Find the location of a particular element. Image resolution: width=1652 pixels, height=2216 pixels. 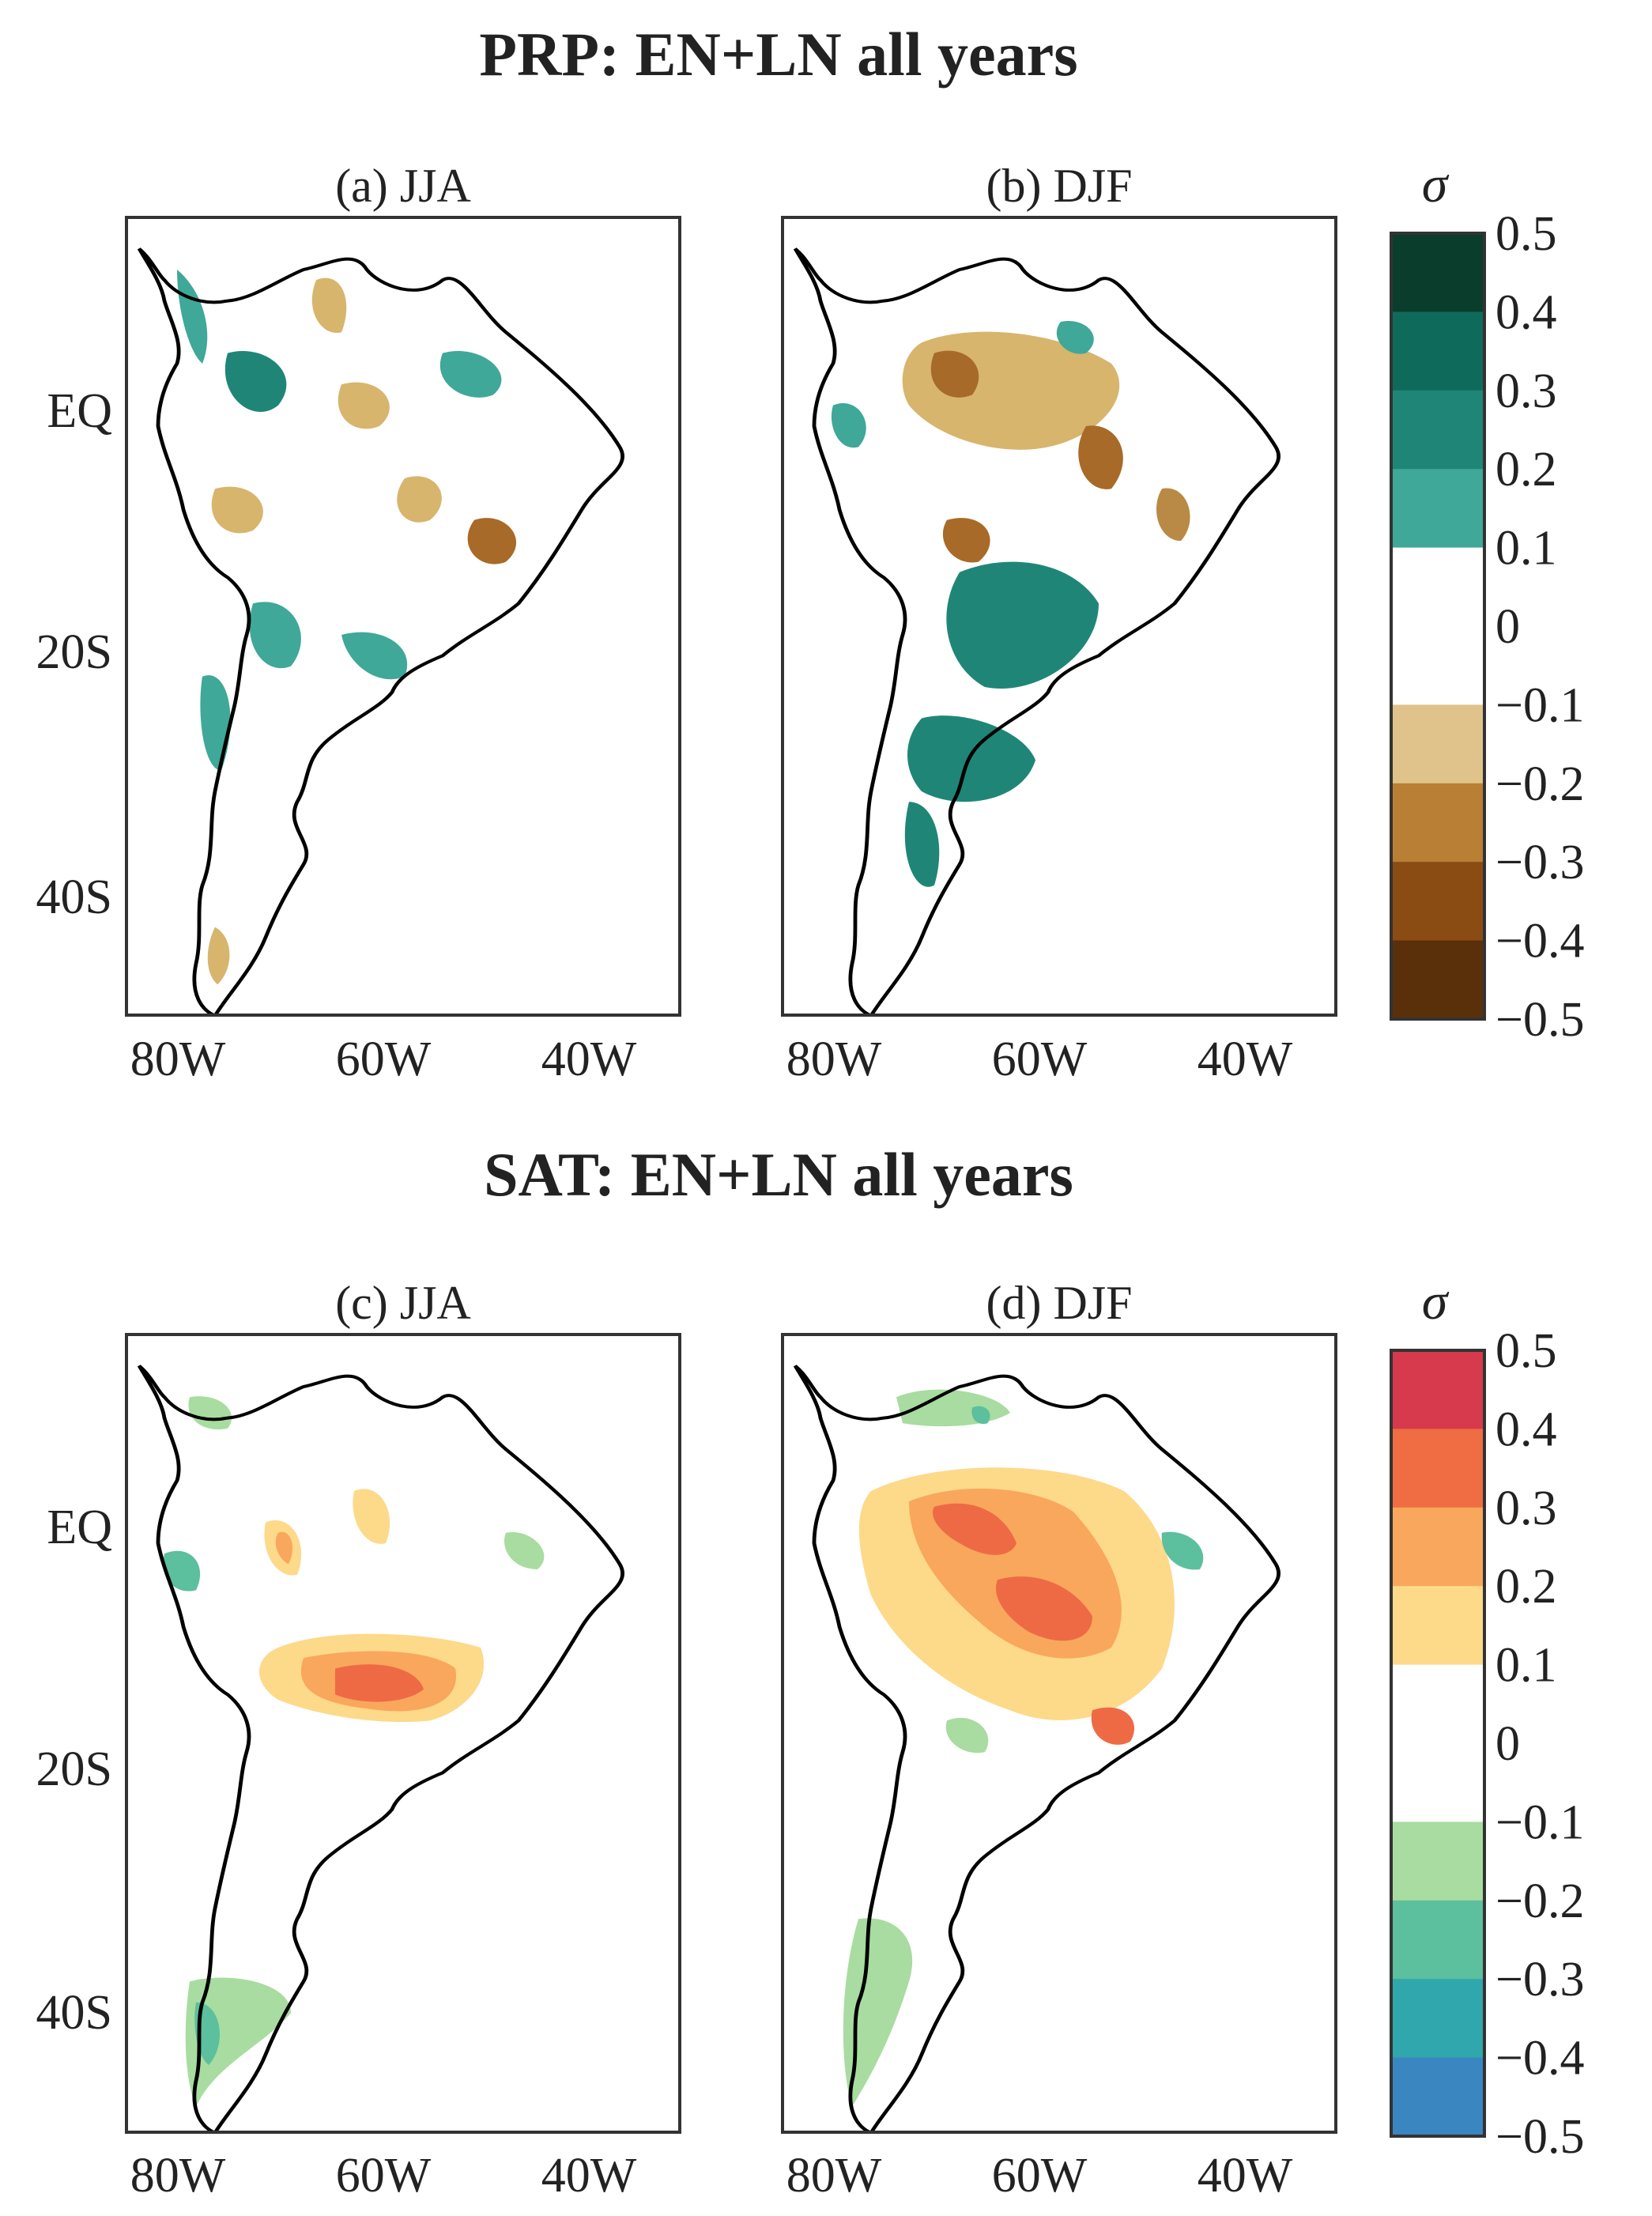

colorbar-sat: σ 0.5 0.4 0.3 0.2 0.1 0 −0.1 −0.2 −0.3 −0.4 −0.5 is located at coordinates (1487, 1718).